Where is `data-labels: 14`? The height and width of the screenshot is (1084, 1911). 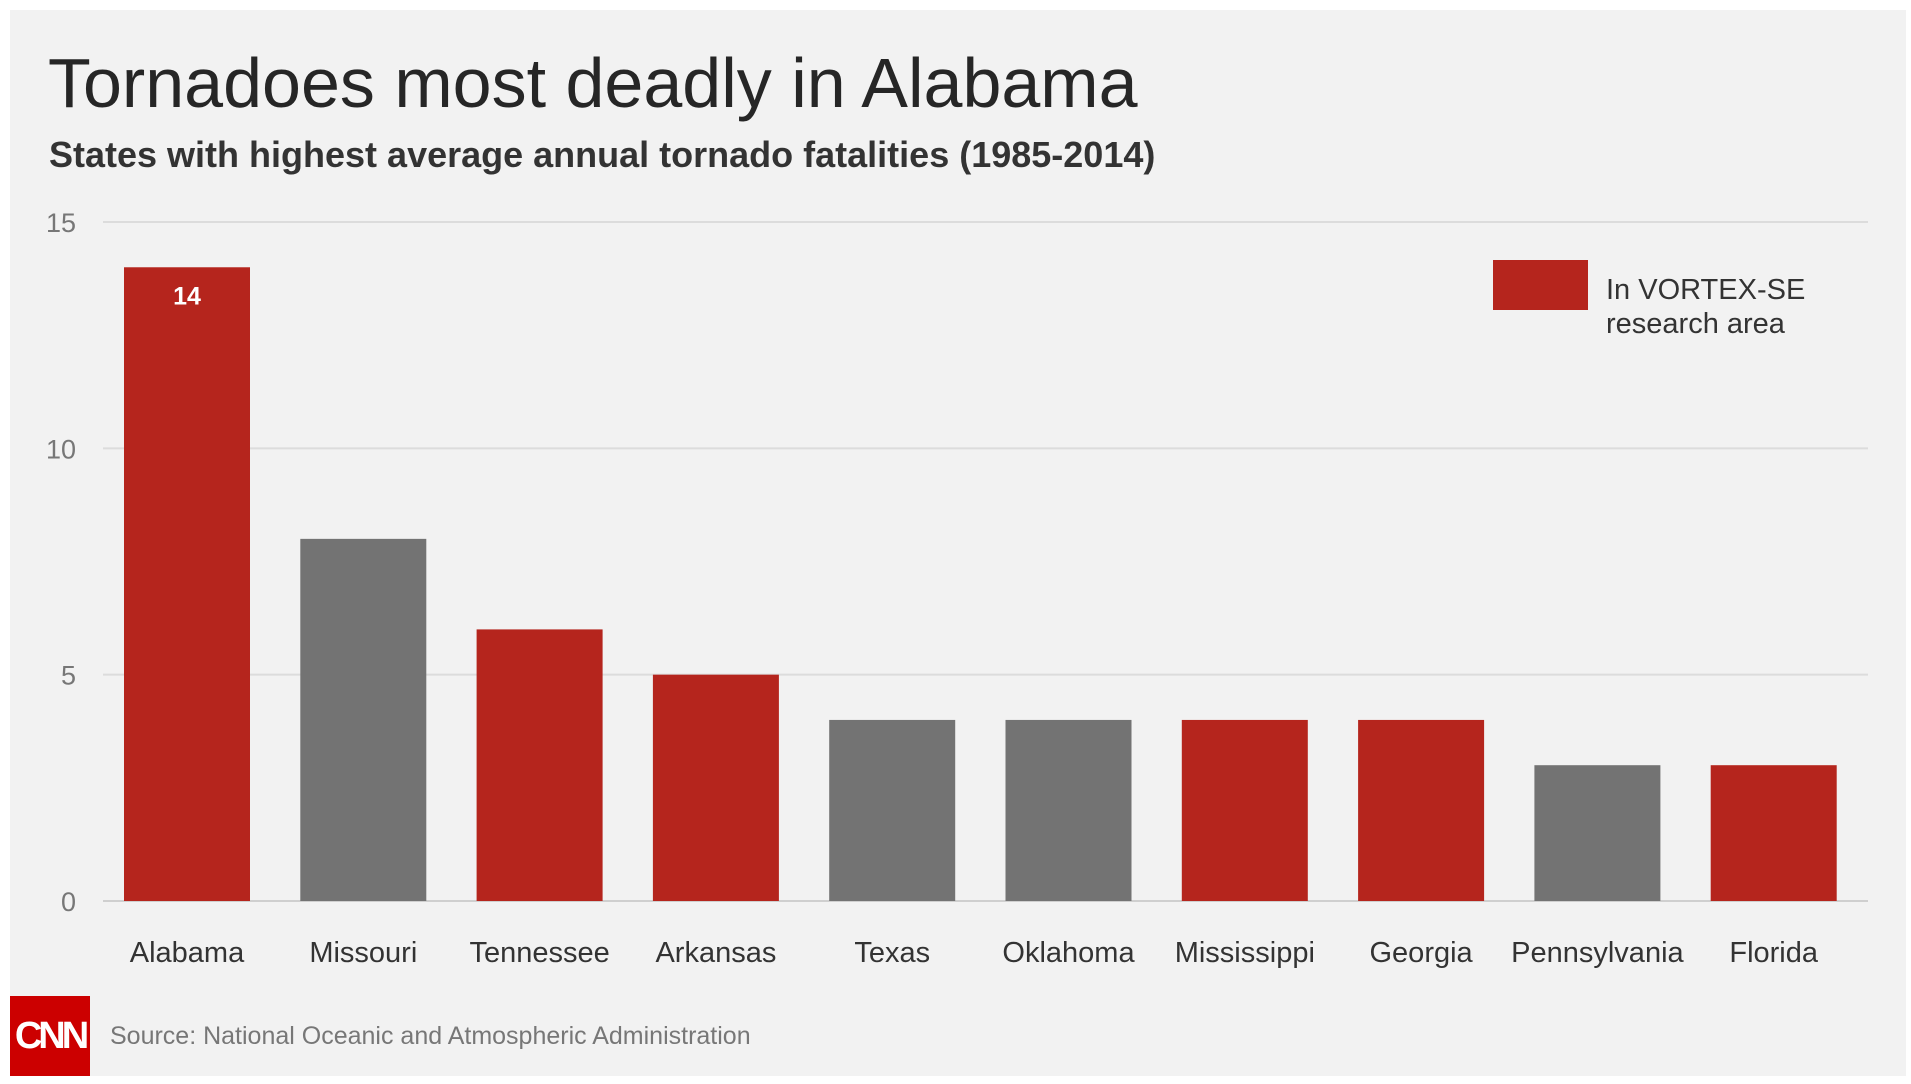 data-labels: 14 is located at coordinates (187, 296).